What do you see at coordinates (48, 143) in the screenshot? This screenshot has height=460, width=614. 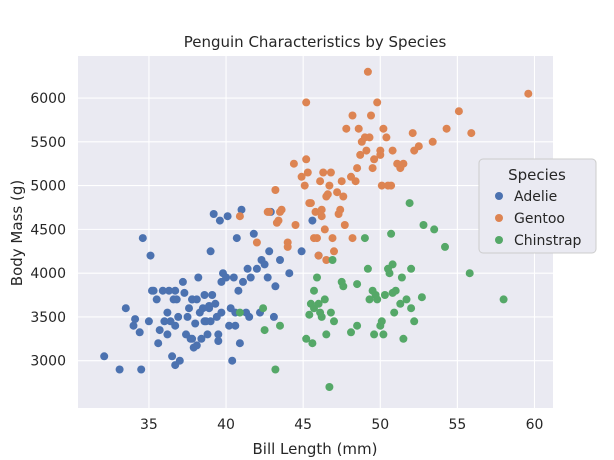 I see `y-tick-label: 5500` at bounding box center [48, 143].